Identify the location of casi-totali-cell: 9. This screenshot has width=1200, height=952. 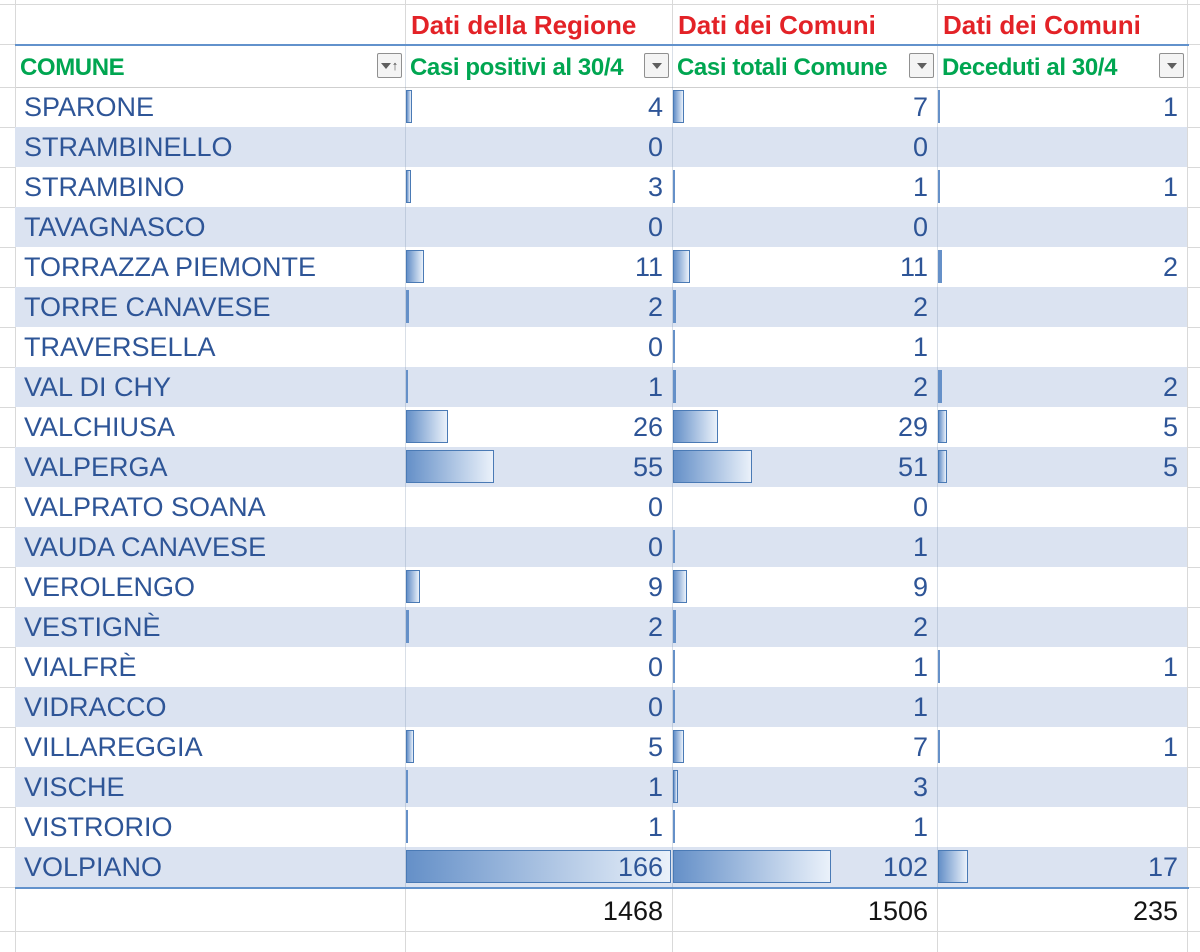
(804, 587).